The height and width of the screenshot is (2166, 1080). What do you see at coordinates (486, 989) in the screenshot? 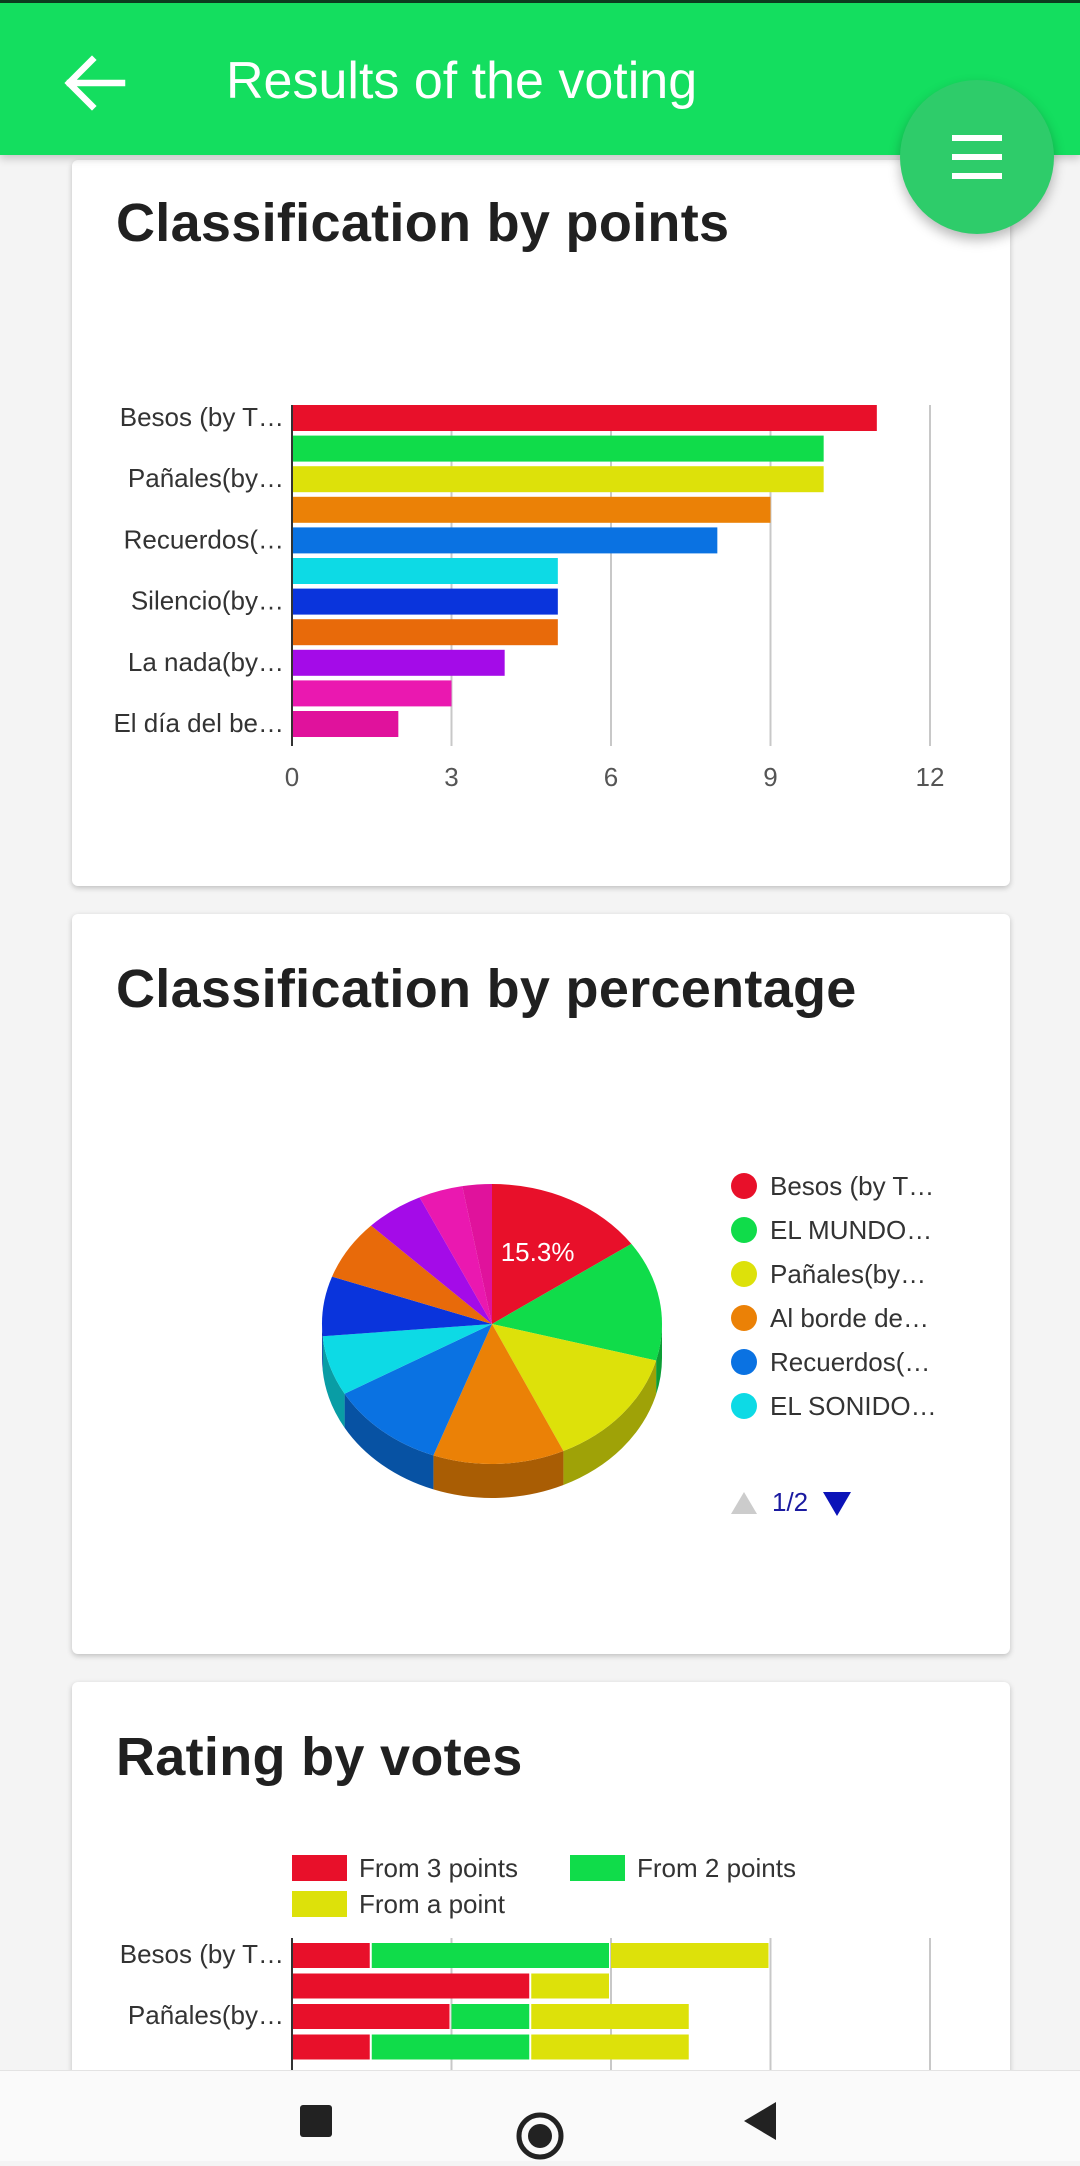
I see `card-title: Classification by percentage` at bounding box center [486, 989].